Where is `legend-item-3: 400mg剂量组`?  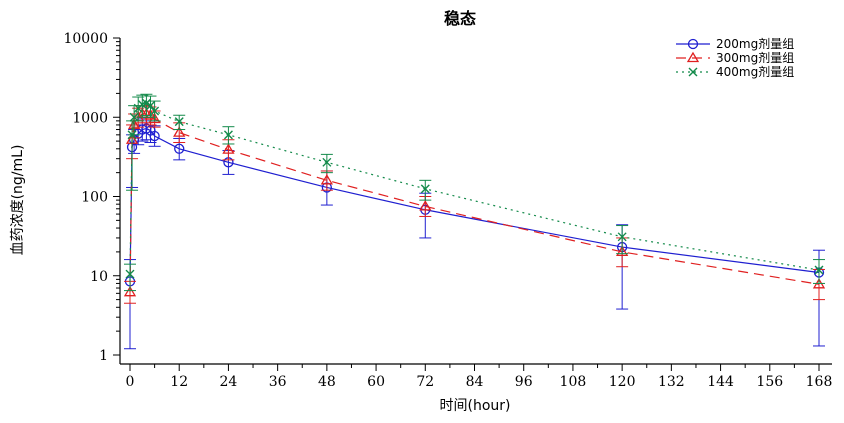 legend-item-3: 400mg剂量组 is located at coordinates (735, 71).